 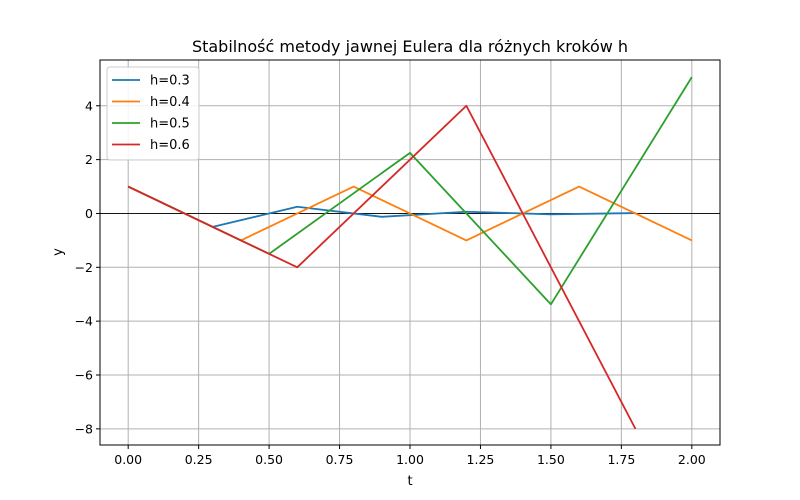 What do you see at coordinates (409, 481) in the screenshot?
I see `x-axis-label: t` at bounding box center [409, 481].